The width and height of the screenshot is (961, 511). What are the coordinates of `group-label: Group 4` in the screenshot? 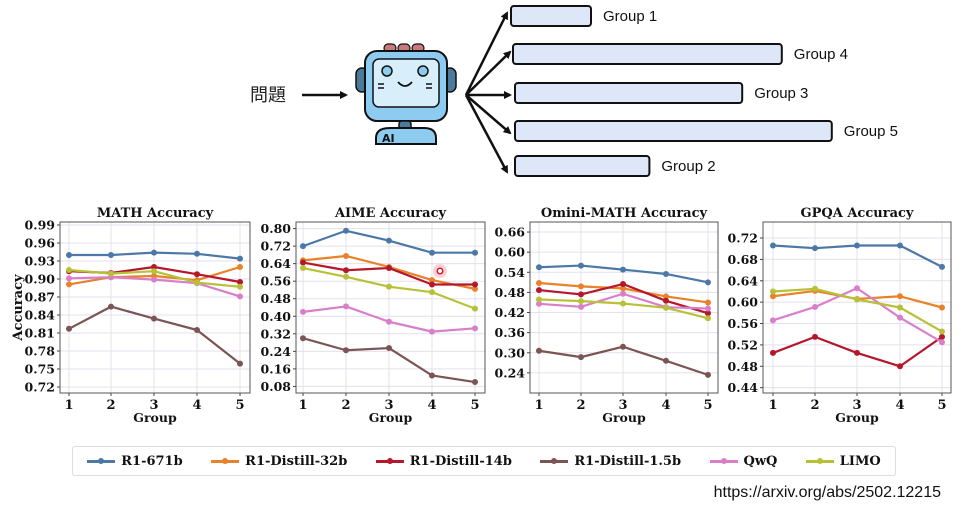 It's located at (821, 54).